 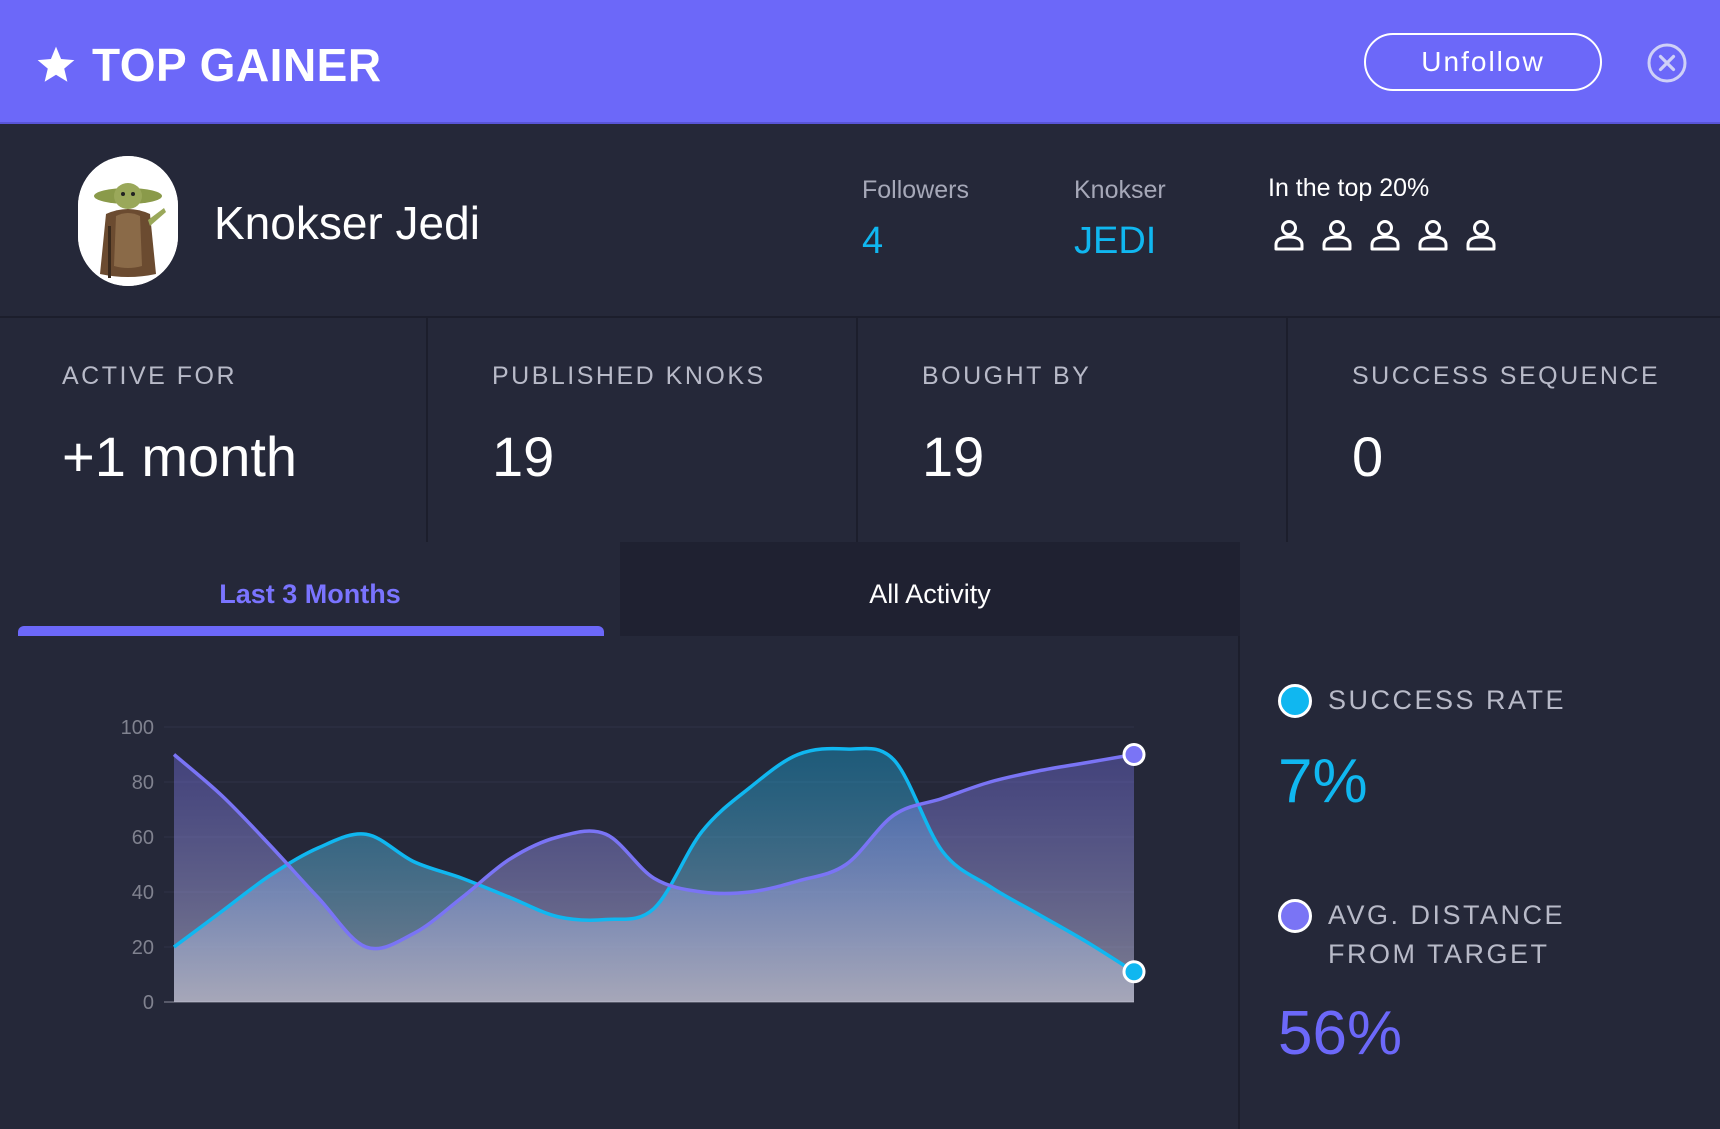 What do you see at coordinates (915, 190) in the screenshot?
I see `followers-label: Followers` at bounding box center [915, 190].